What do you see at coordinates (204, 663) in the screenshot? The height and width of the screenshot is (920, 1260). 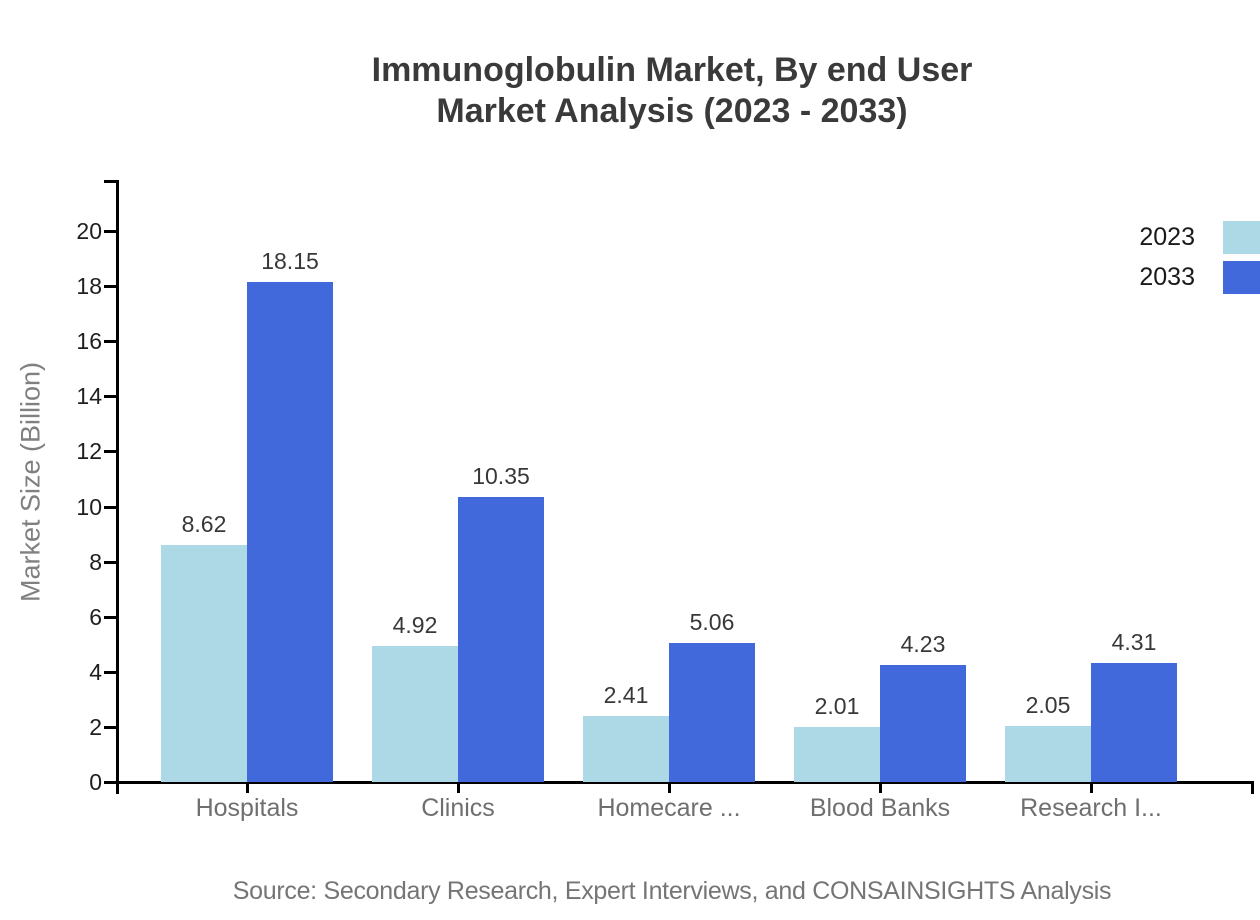 I see `bar-2023-hospitals` at bounding box center [204, 663].